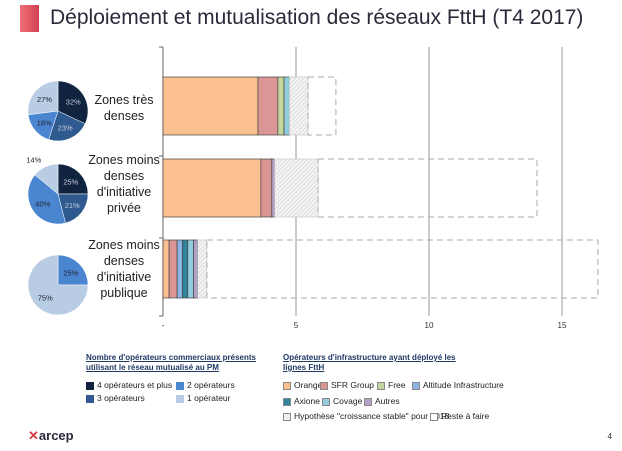 This screenshot has height=451, width=622. What do you see at coordinates (163, 325) in the screenshot?
I see `x-tick-label: -` at bounding box center [163, 325].